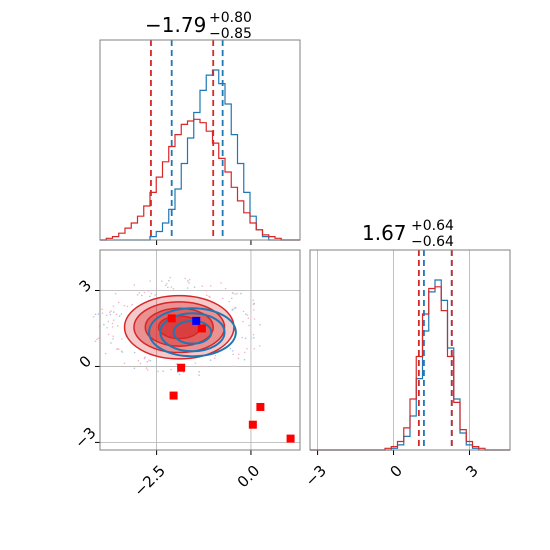 The width and height of the screenshot is (550, 550). I want to click on joint-frame, so click(200, 350).